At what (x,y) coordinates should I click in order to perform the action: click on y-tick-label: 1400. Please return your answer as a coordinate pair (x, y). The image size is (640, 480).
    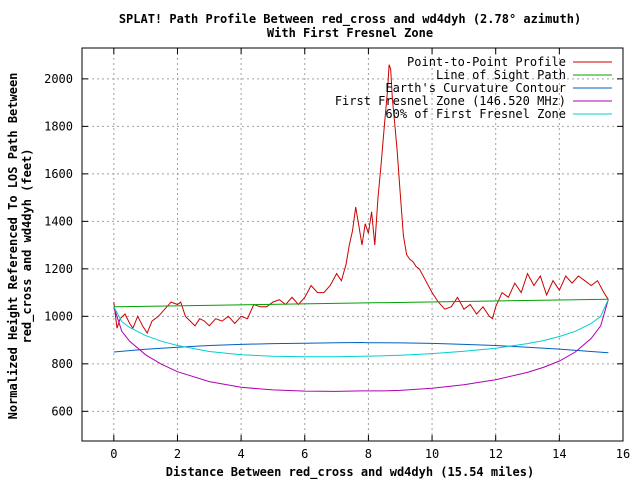
    Looking at the image, I should click on (58, 221).